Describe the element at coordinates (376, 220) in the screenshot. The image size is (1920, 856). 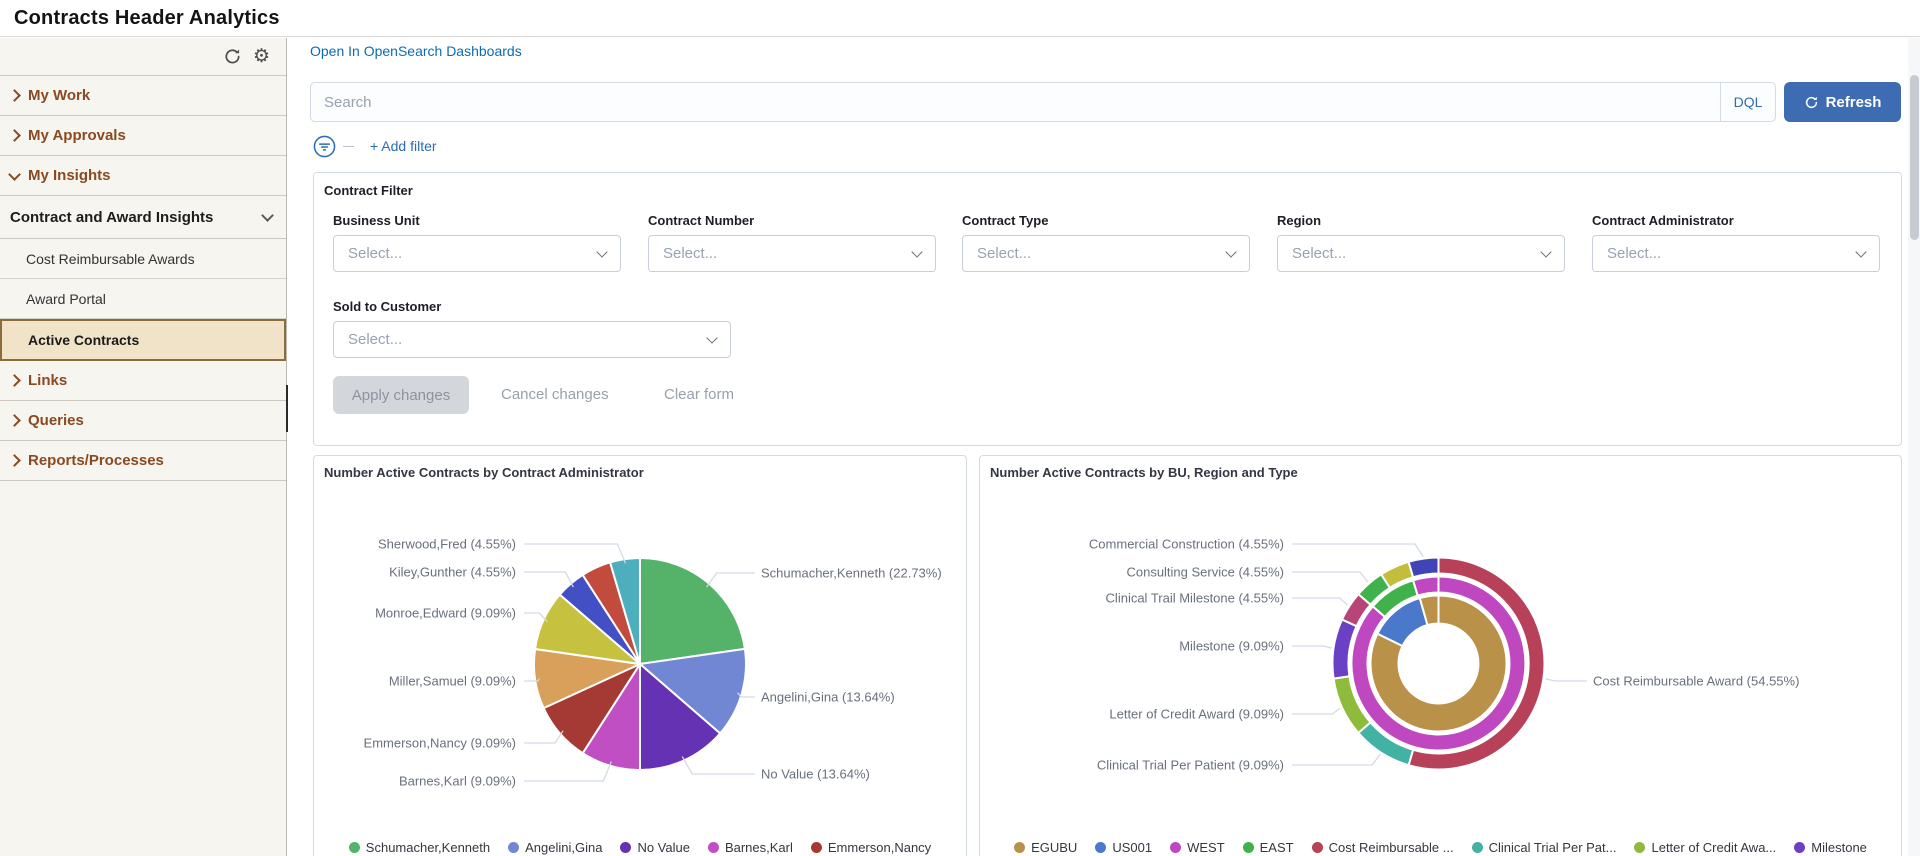
I see `filter-field-label: Business Unit` at that location.